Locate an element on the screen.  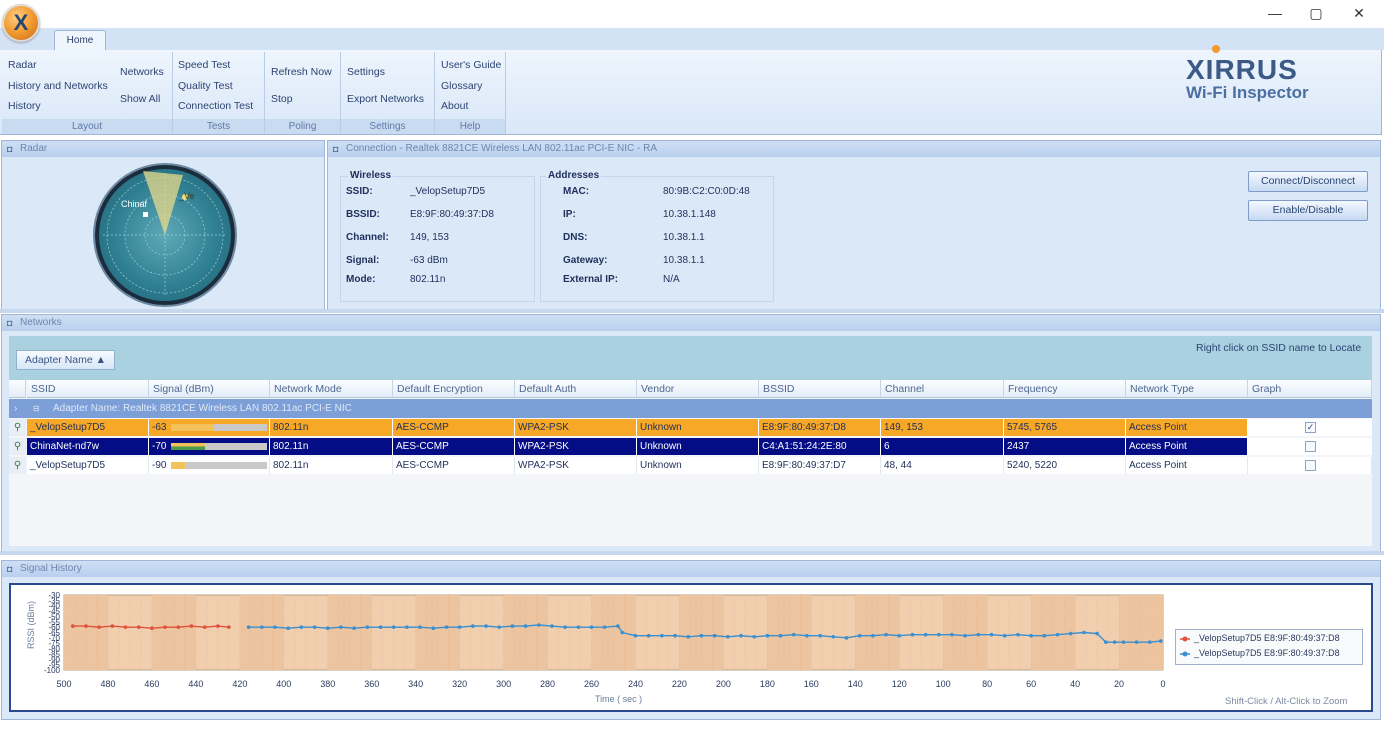
column-header: Default Auth is located at coordinates (576, 389).